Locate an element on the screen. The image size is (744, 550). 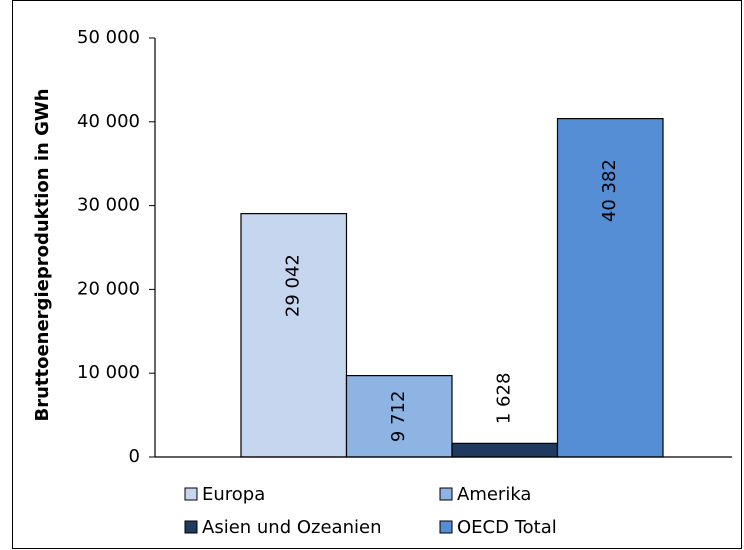
data-label: 9 712 is located at coordinates (398, 417).